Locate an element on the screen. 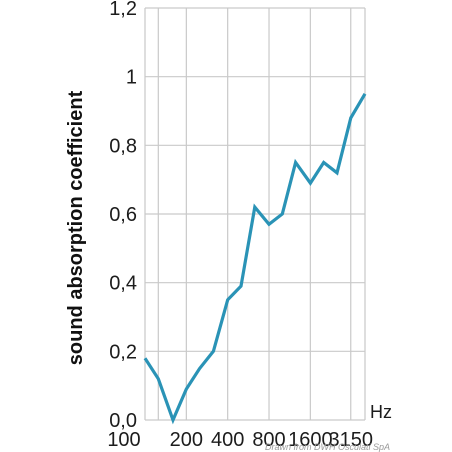 This screenshot has width=452, height=452. y-tick-label: 0,2 is located at coordinates (123, 352).